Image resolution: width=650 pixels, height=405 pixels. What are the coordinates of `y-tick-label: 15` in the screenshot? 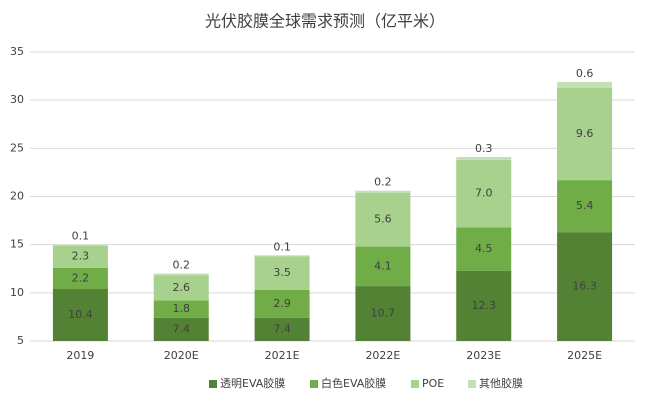 It's located at (17, 244).